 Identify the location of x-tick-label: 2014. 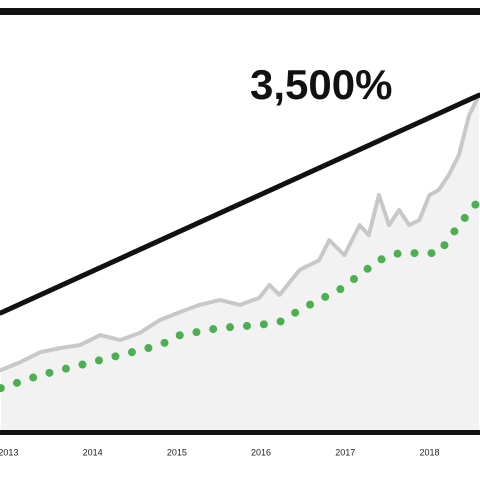
(93, 452).